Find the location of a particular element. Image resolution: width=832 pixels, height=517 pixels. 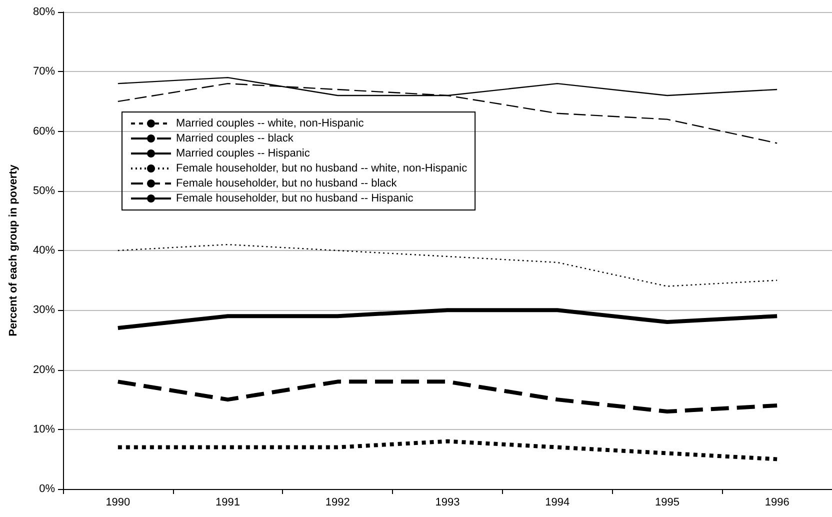

legend-label: Married couples -- white, non-Hispanic is located at coordinates (270, 124).